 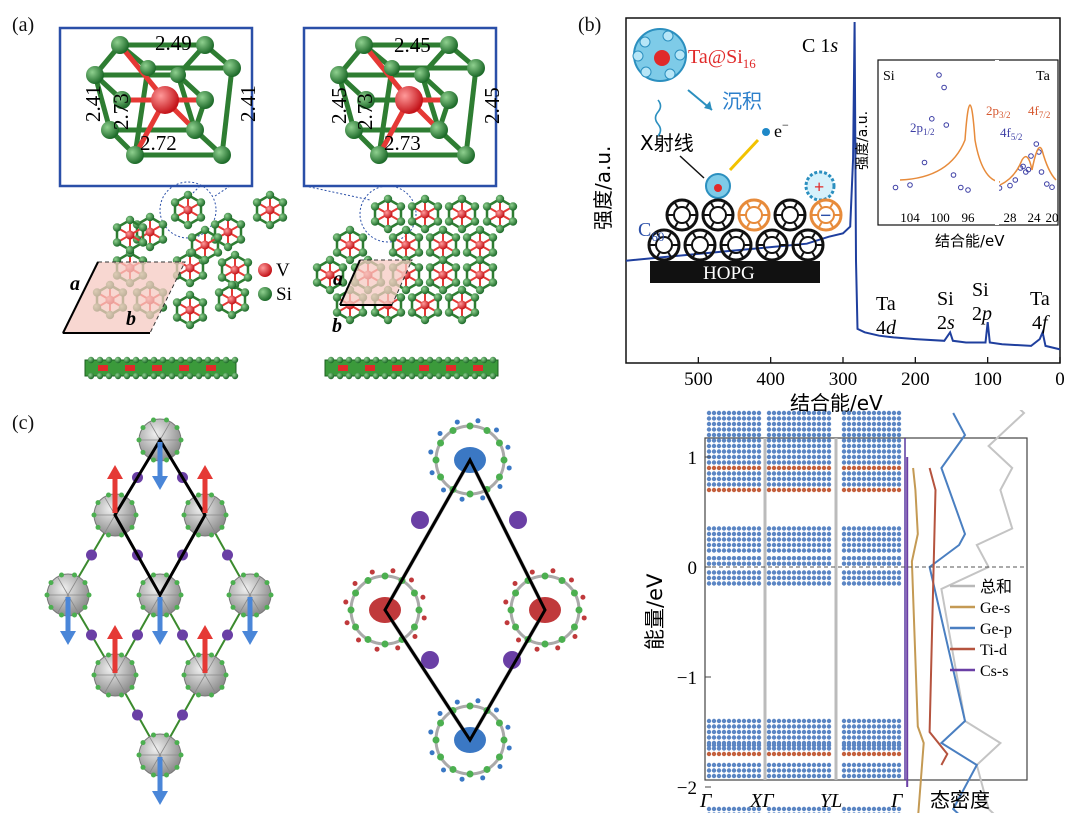 What do you see at coordinates (820, 46) in the screenshot?
I see `c1s-label: C 1s` at bounding box center [820, 46].